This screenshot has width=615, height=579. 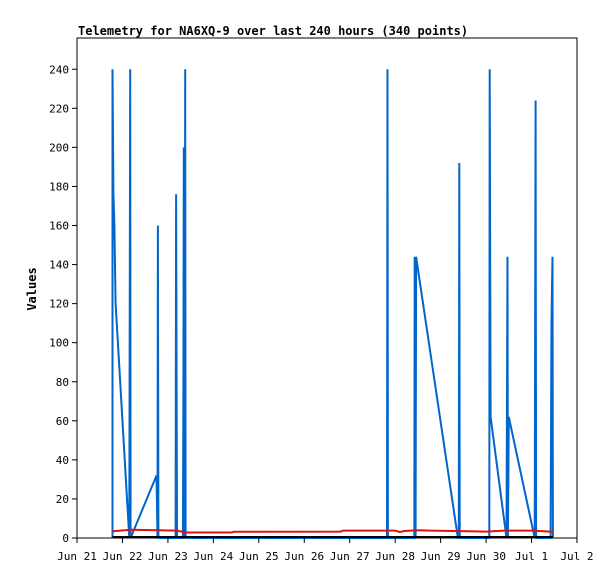 What do you see at coordinates (441, 556) in the screenshot?
I see `x-tick-label: Jun 29` at bounding box center [441, 556].